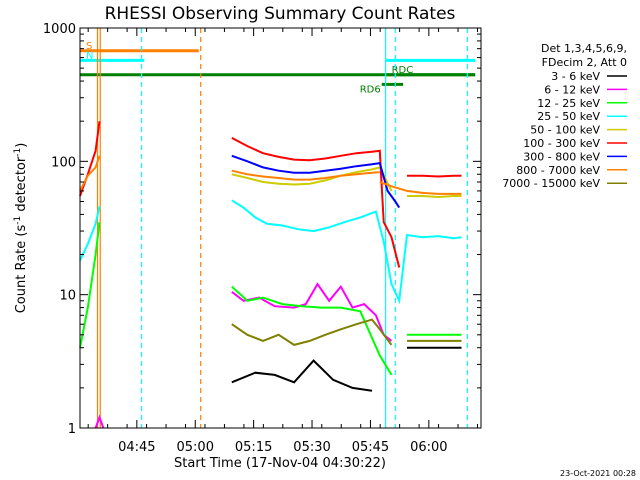 The width and height of the screenshot is (640, 480). I want to click on x-axis-label: Start Time (17-Nov-04 04:30:22), so click(280, 463).